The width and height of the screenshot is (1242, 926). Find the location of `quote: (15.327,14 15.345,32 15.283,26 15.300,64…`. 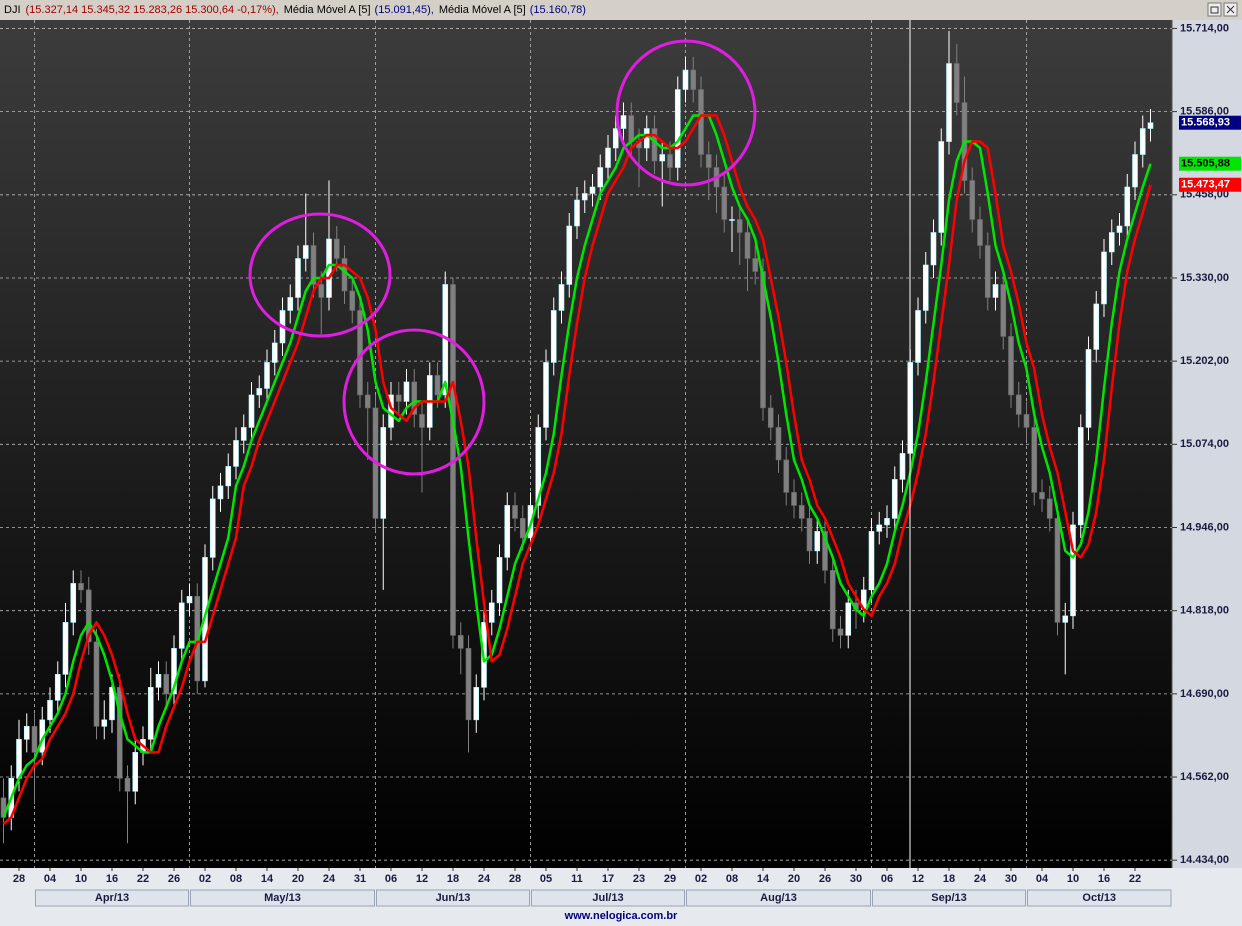

quote: (15.327,14 15.345,32 15.283,26 15.300,64… is located at coordinates (152, 10).